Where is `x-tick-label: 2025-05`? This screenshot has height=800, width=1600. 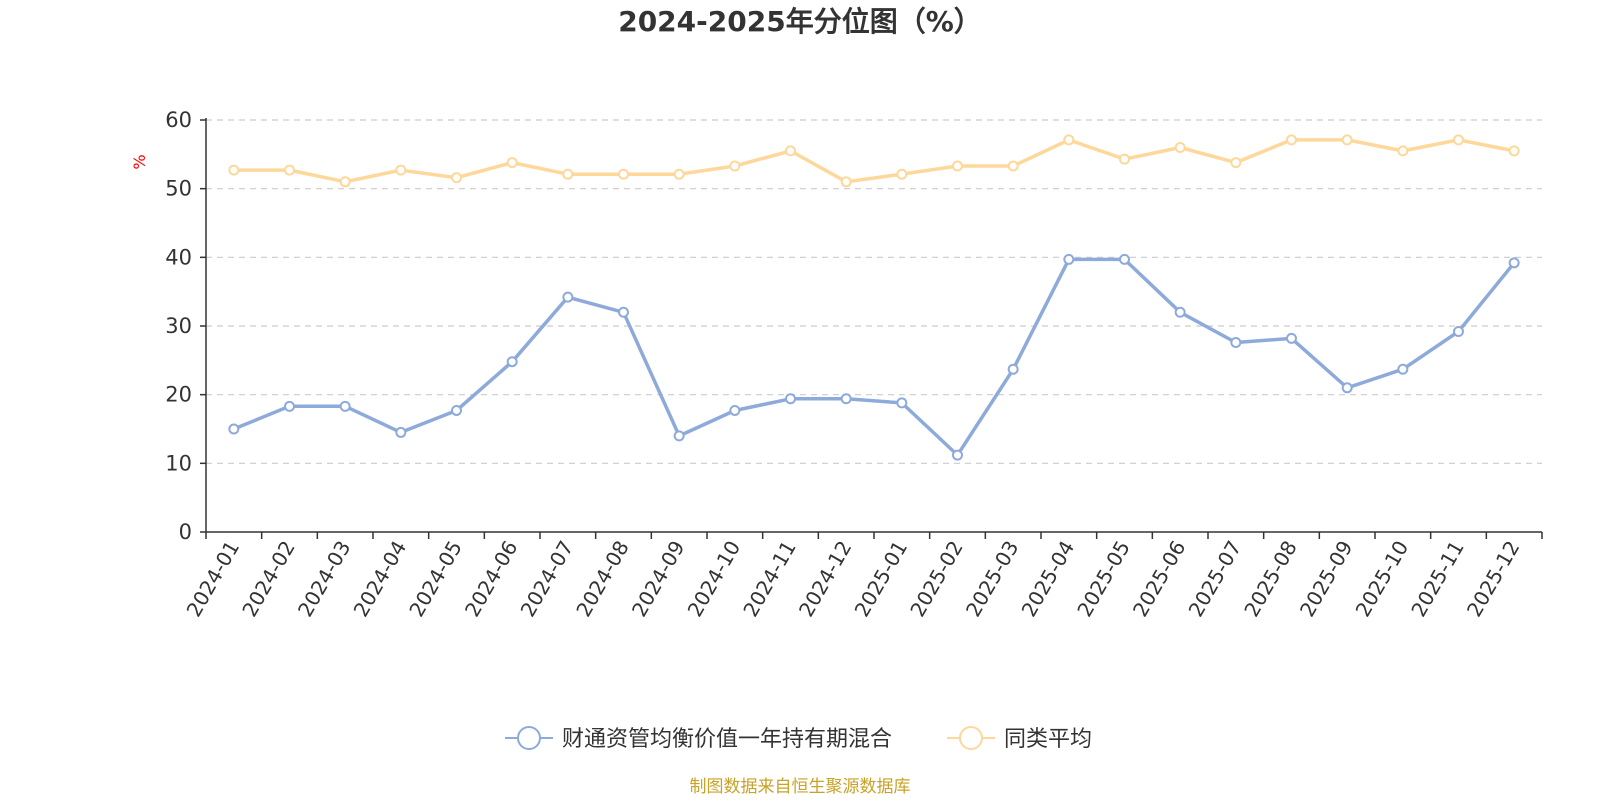
x-tick-label: 2025-05 is located at coordinates (1103, 579).